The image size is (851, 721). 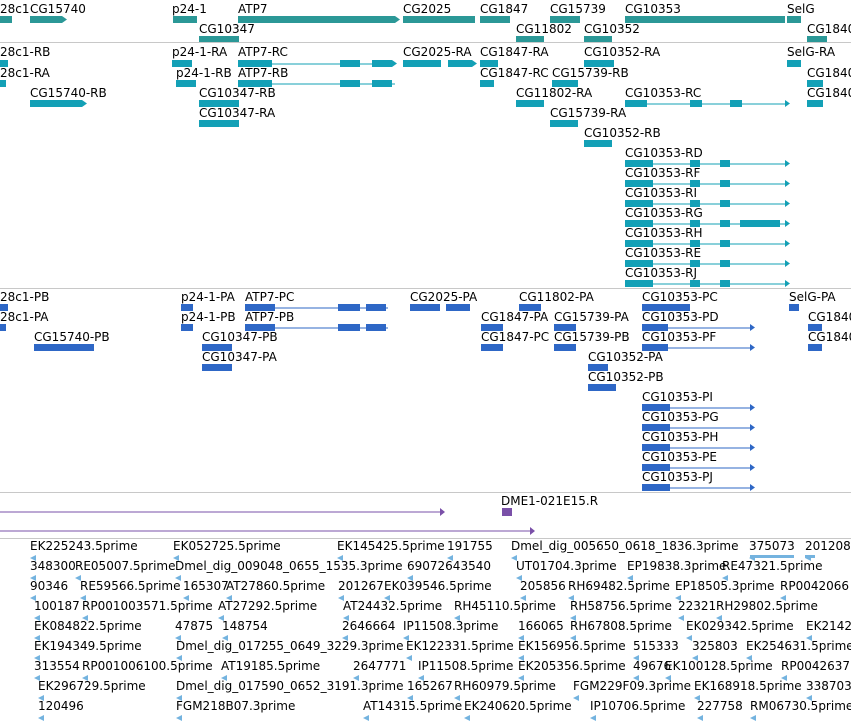 I want to click on reads-feature-label: RE59566.5prime, so click(x=130, y=586).